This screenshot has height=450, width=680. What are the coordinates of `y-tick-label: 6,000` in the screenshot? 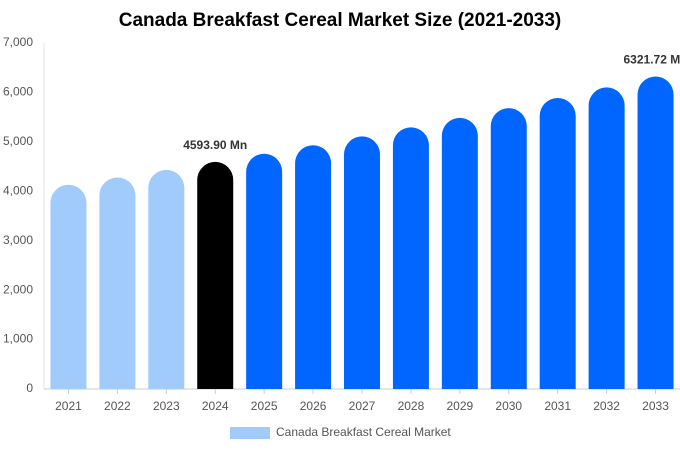 It's located at (18, 92).